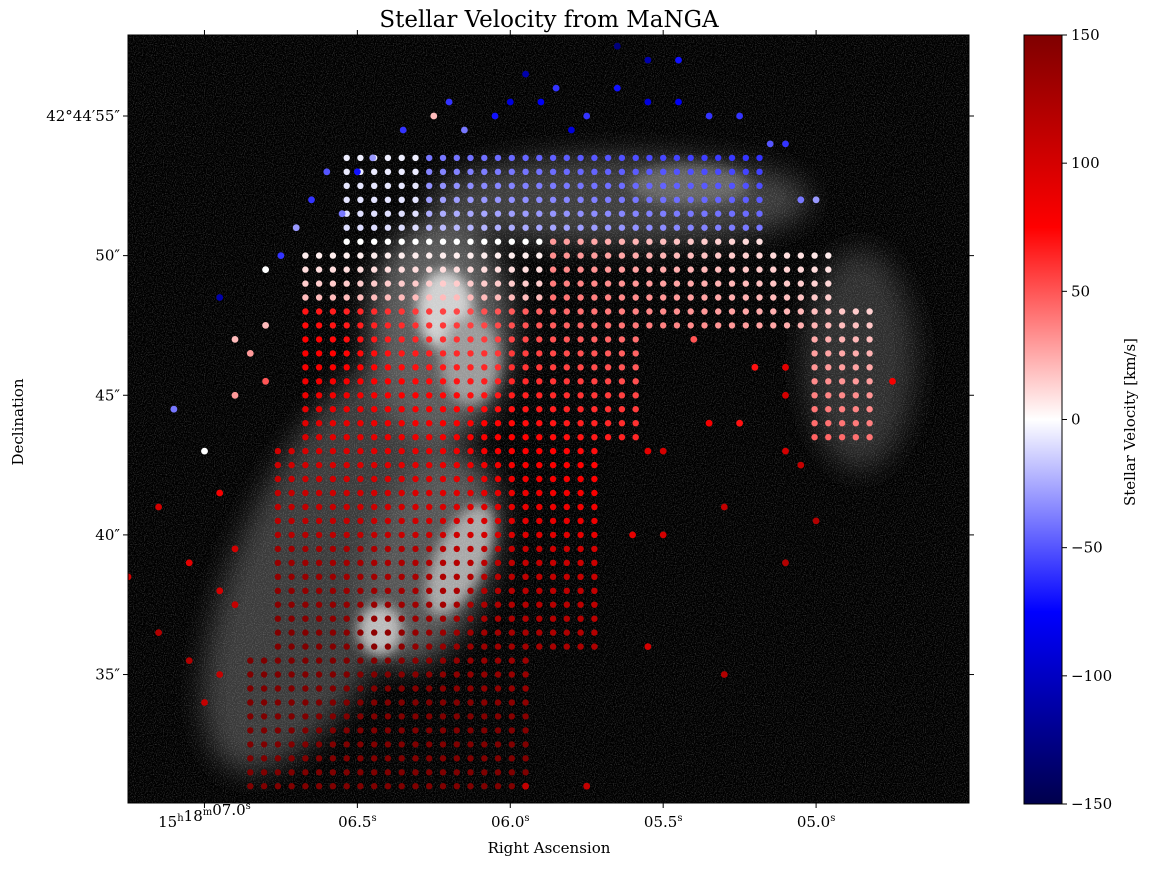 The height and width of the screenshot is (872, 1149). What do you see at coordinates (549, 848) in the screenshot?
I see `x-axis-label: Right Ascension` at bounding box center [549, 848].